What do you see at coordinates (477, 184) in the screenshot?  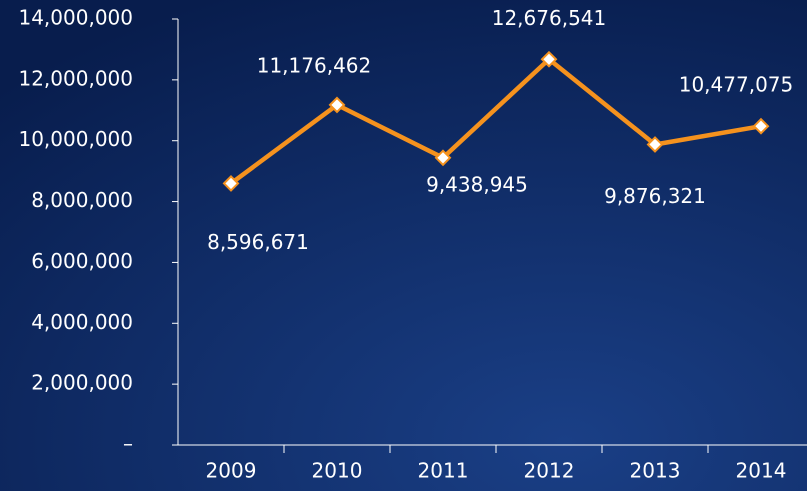 I see `data-label: 9,438,945` at bounding box center [477, 184].